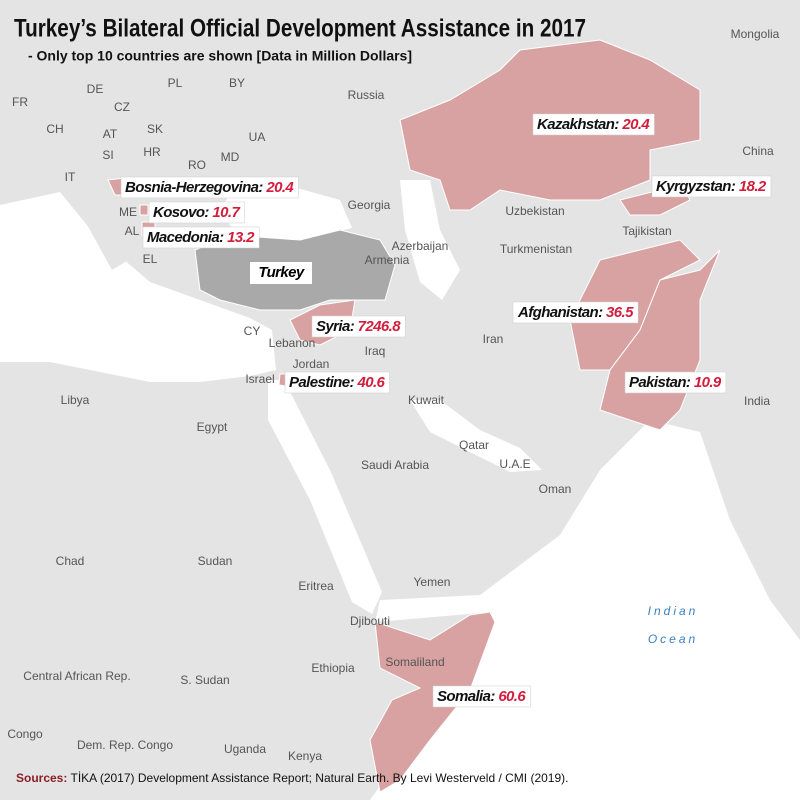 Image resolution: width=800 pixels, height=800 pixels. What do you see at coordinates (432, 582) in the screenshot?
I see `place-label: Yemen` at bounding box center [432, 582].